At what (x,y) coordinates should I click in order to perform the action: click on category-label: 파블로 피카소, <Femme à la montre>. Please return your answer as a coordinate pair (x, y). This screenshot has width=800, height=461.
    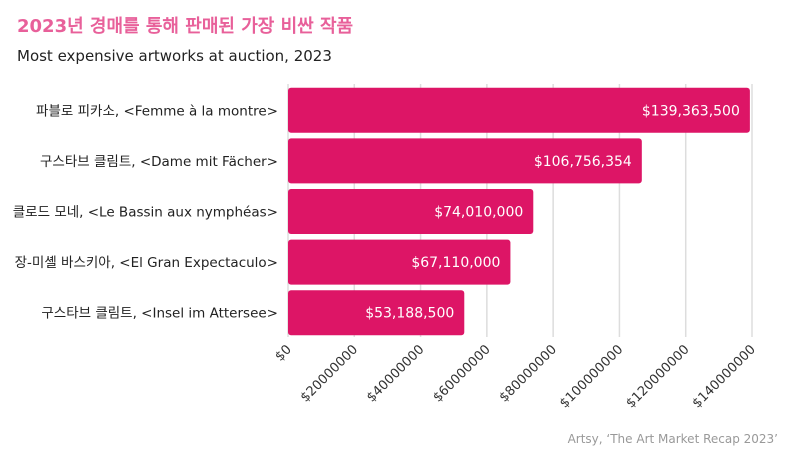
    Looking at the image, I should click on (157, 111).